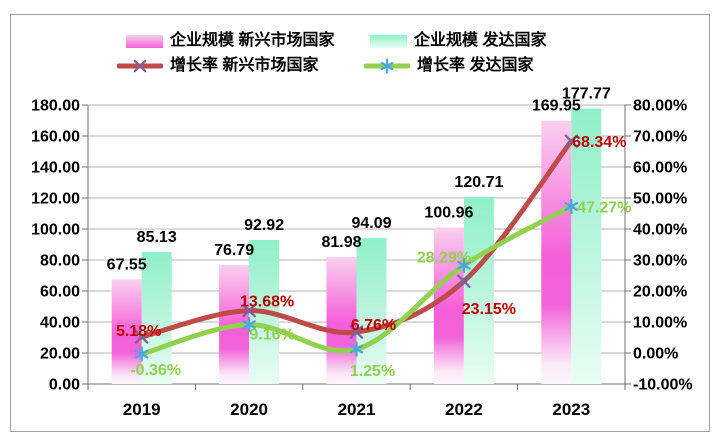 The width and height of the screenshot is (722, 448). I want to click on y-axis-tick-label-left: 180.00, so click(55, 106).